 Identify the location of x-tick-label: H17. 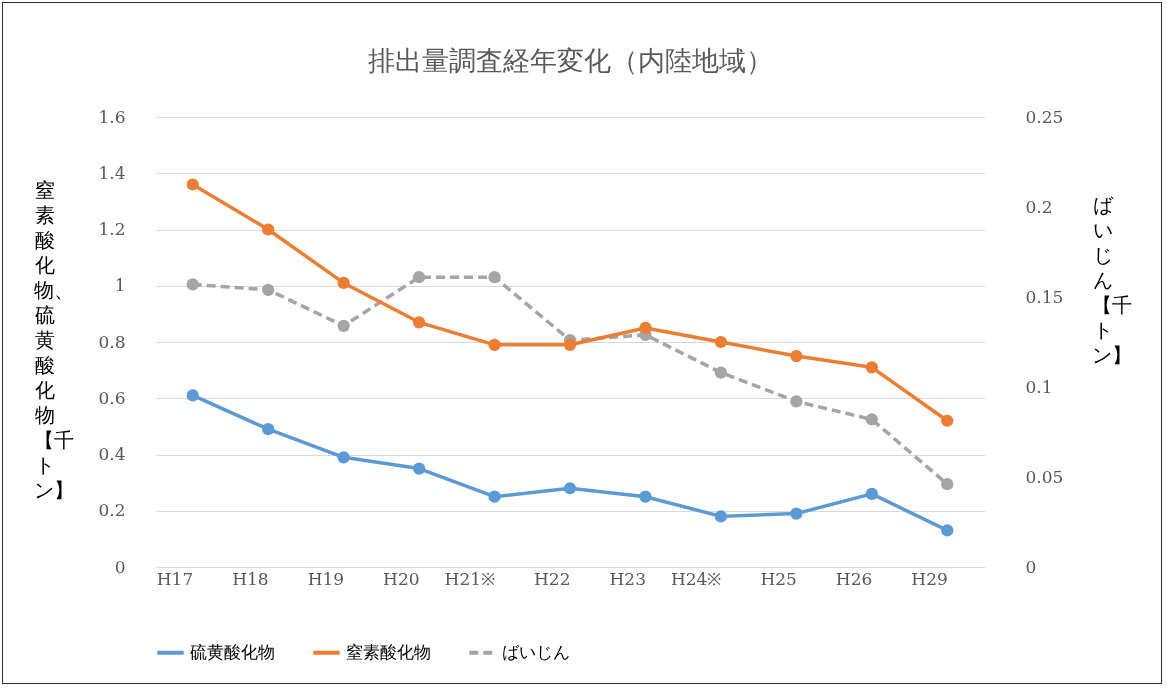
(175, 578).